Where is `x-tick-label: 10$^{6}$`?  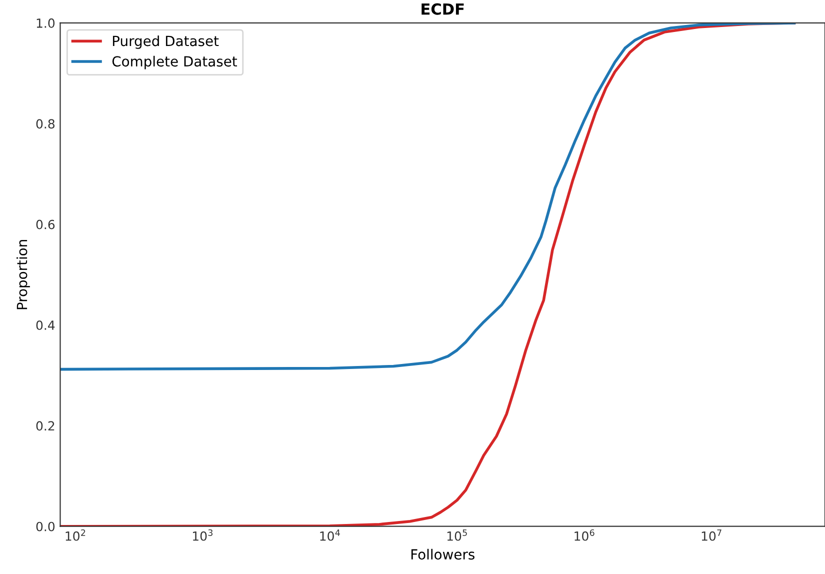
x-tick-label: 10$^{6}$ is located at coordinates (584, 535).